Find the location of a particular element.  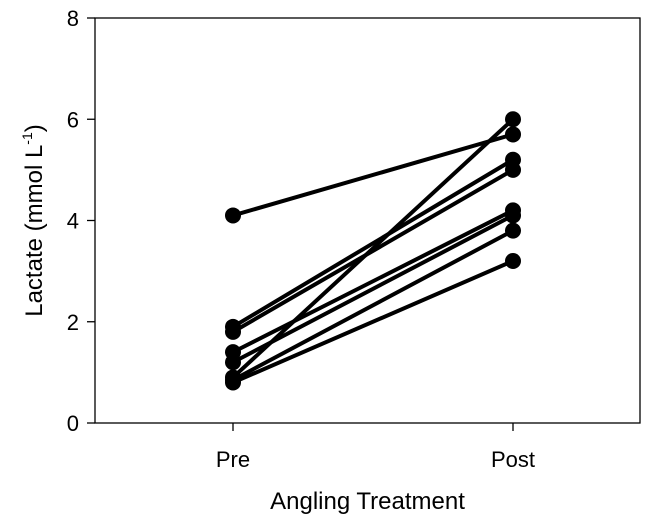

y-tick-label: 4 is located at coordinates (73, 221).